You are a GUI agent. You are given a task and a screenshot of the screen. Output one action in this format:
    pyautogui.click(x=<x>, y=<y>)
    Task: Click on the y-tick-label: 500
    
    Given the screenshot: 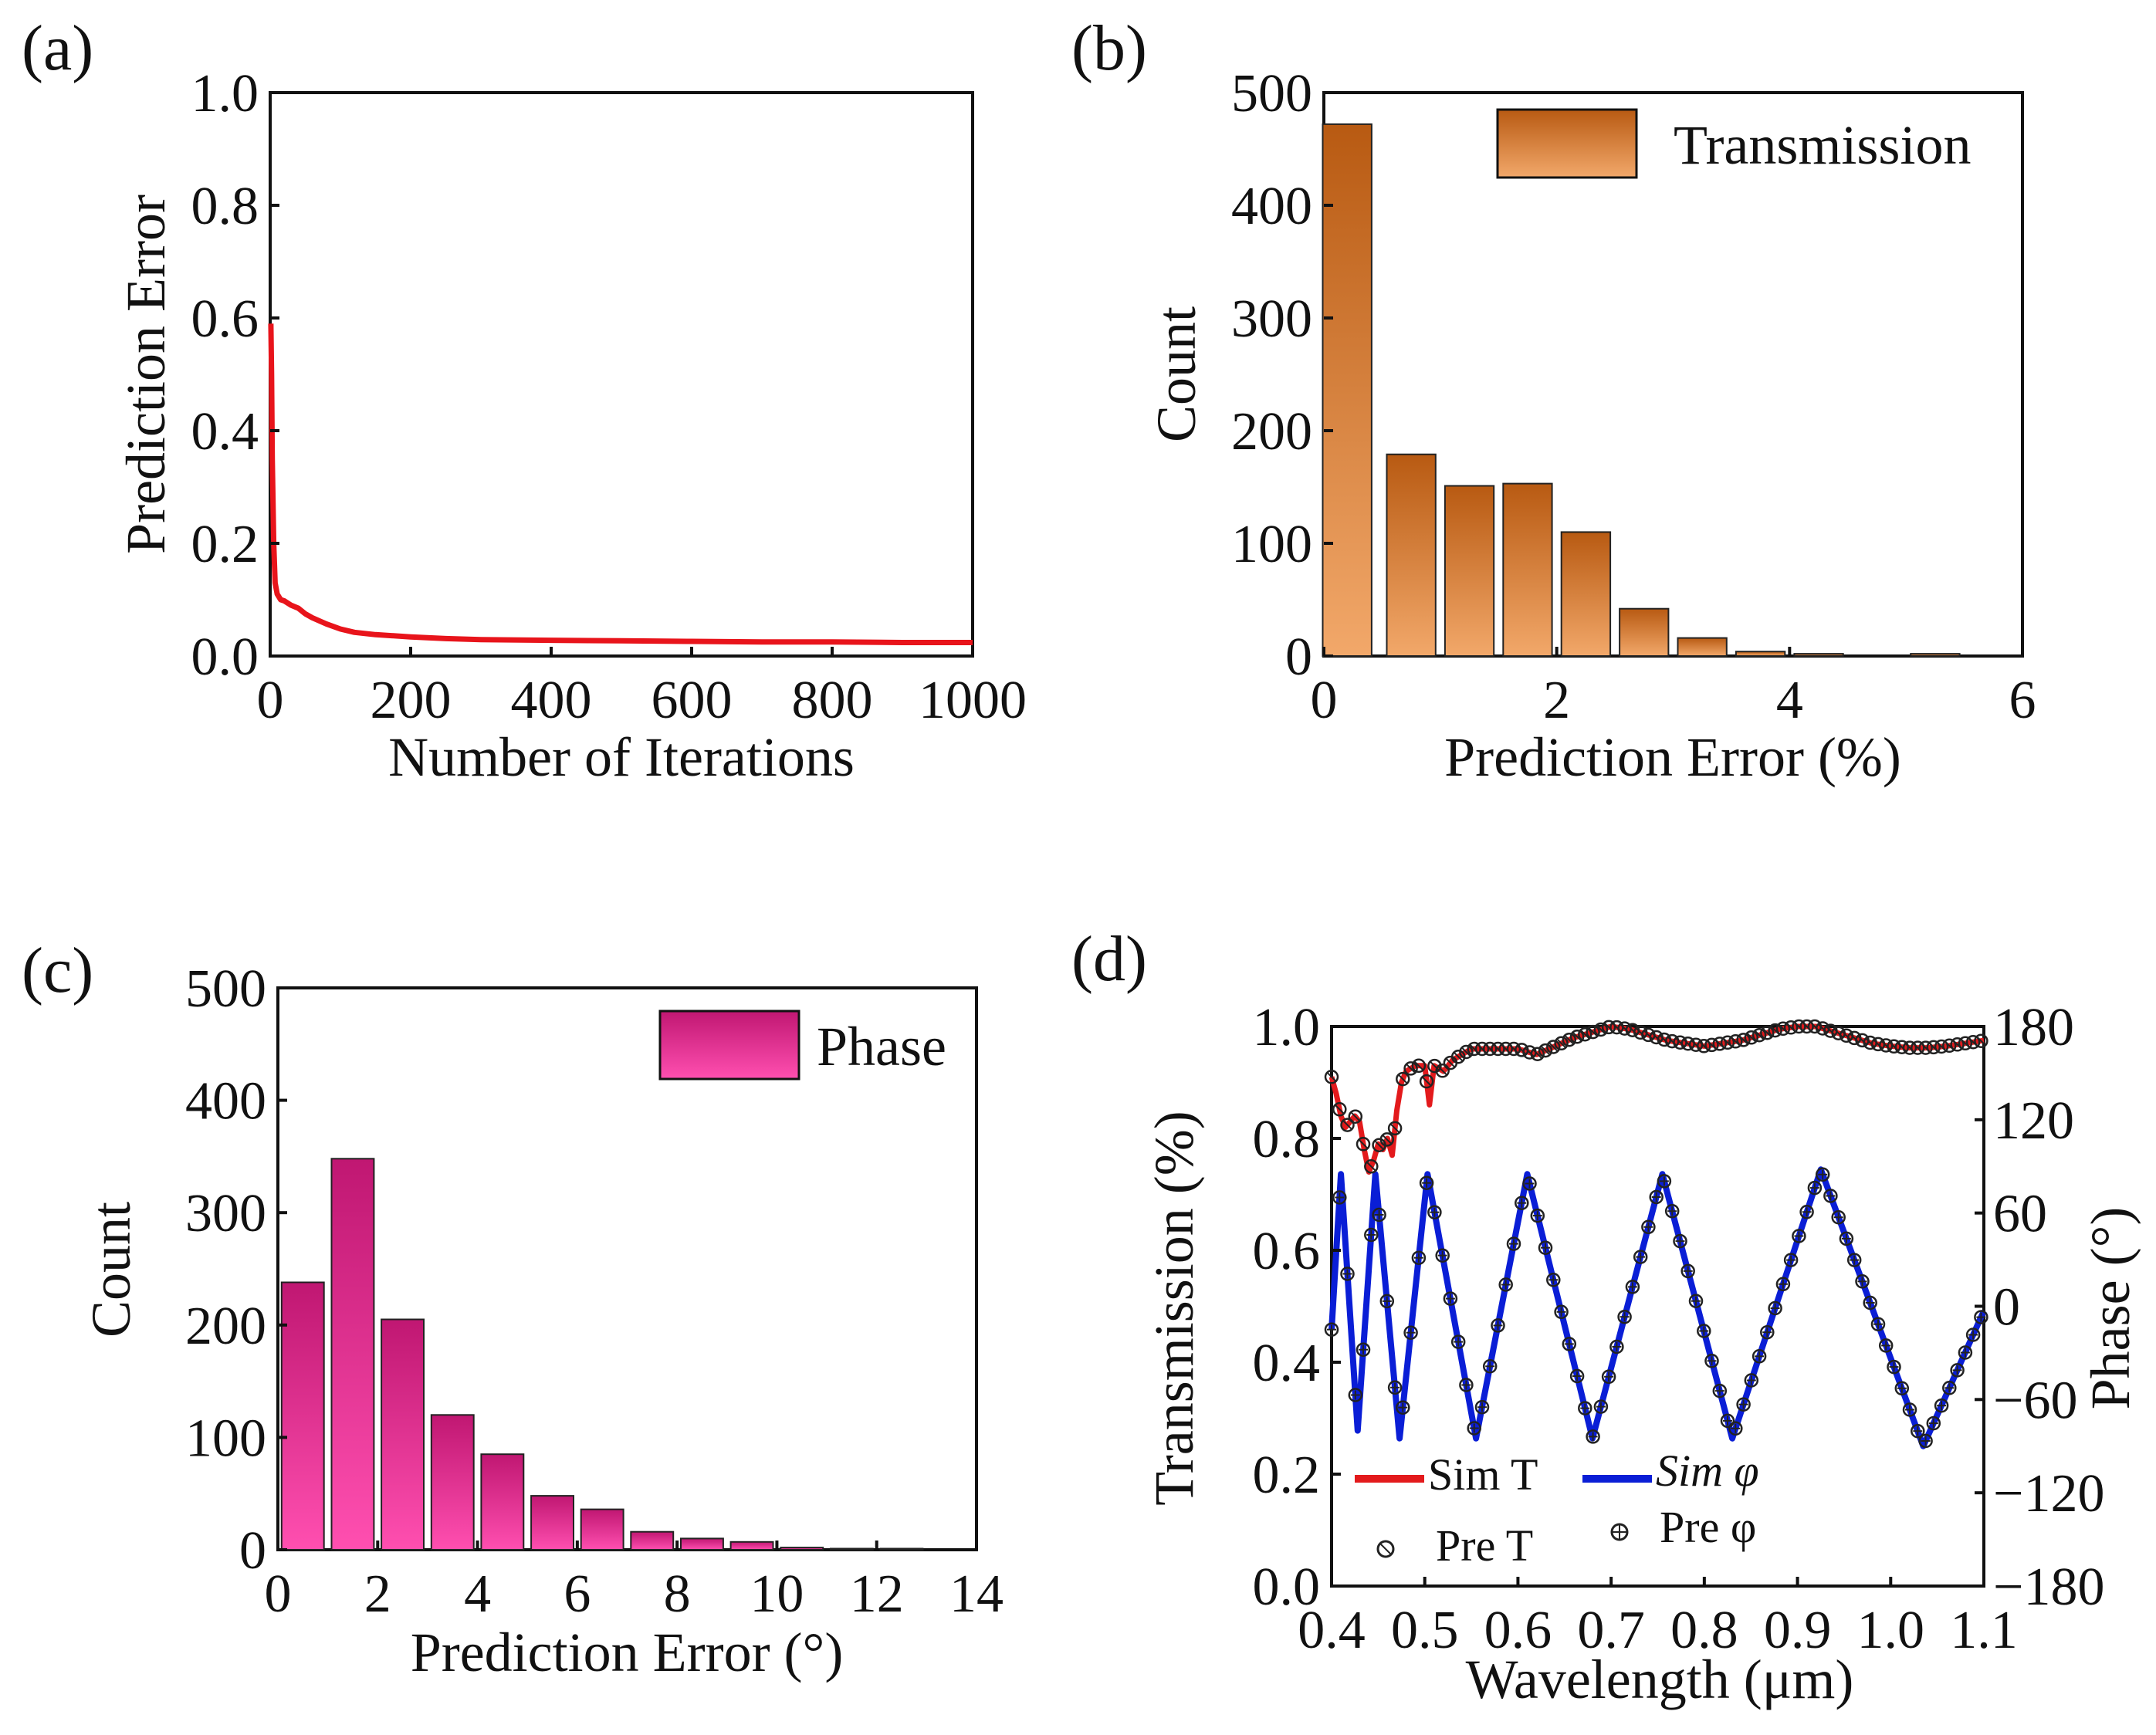 What is the action you would take?
    pyautogui.click(x=1271, y=94)
    